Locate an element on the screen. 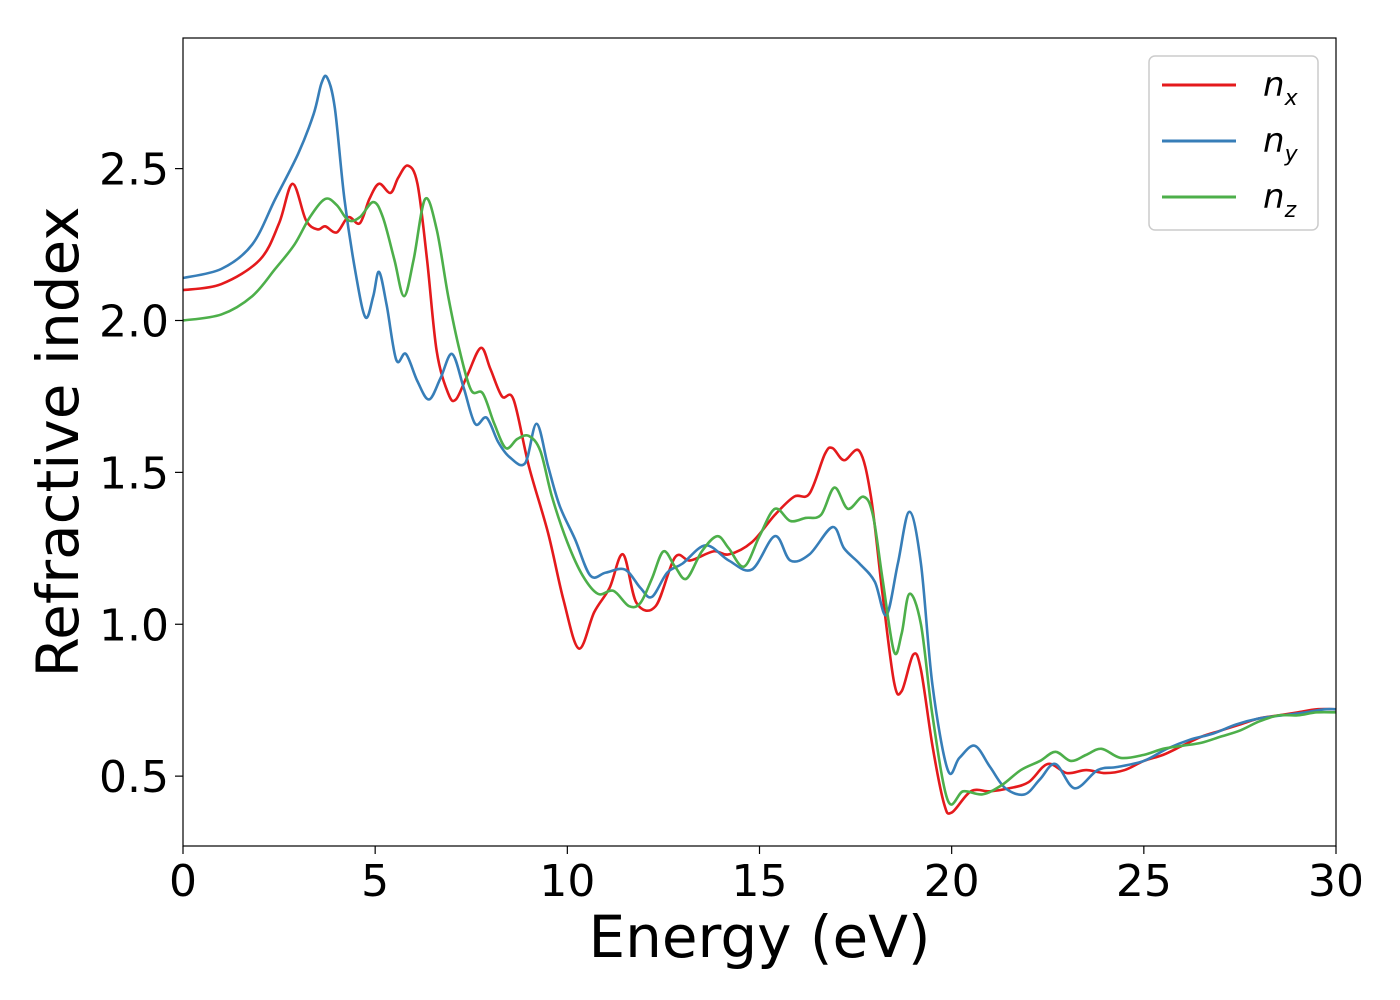 The image size is (1400, 1000). y-tick-label: 1.5 is located at coordinates (134, 473).